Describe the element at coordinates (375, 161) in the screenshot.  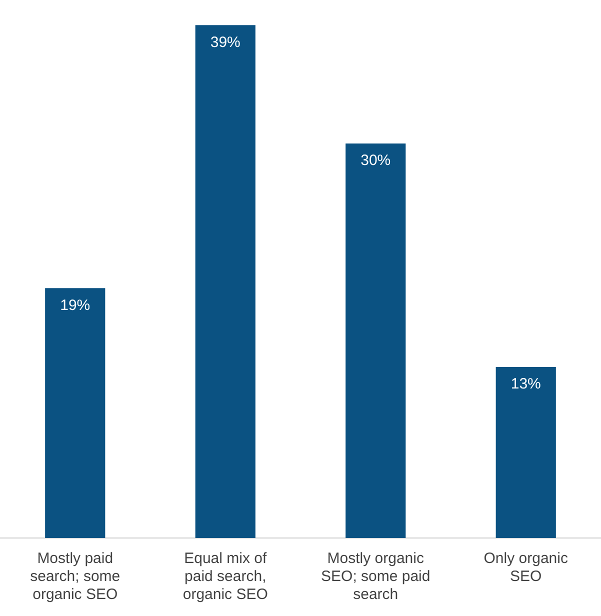
I see `data-label: 30%` at that location.